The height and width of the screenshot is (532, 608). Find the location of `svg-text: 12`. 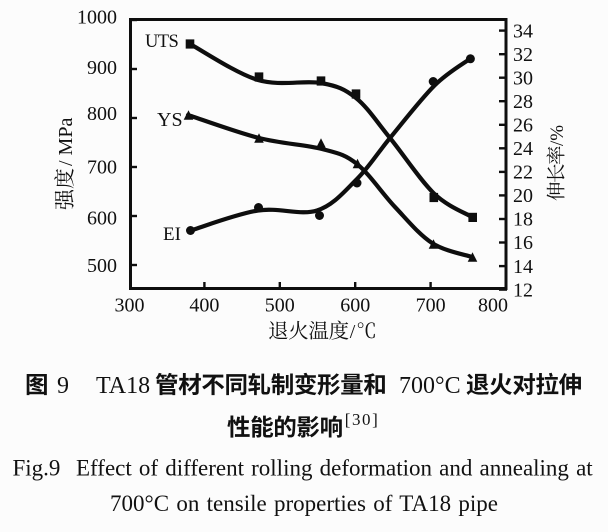

svg-text: 12 is located at coordinates (523, 290).